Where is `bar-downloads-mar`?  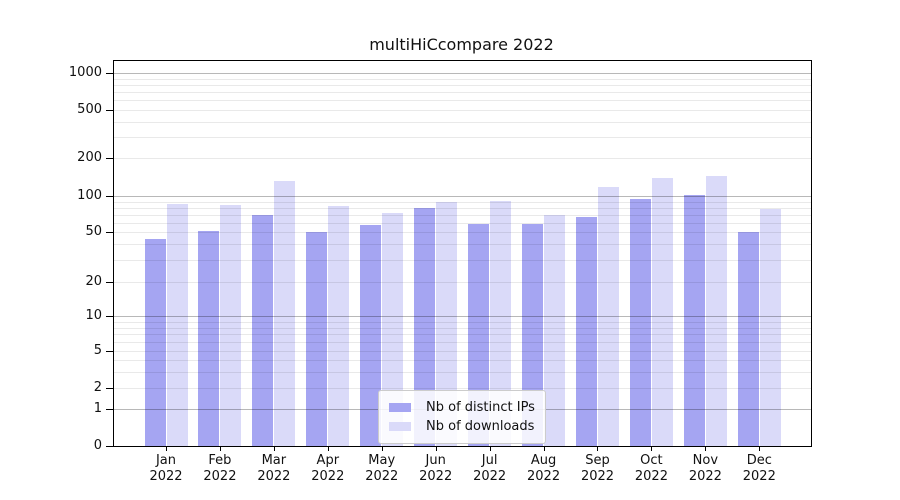
bar-downloads-mar is located at coordinates (285, 313).